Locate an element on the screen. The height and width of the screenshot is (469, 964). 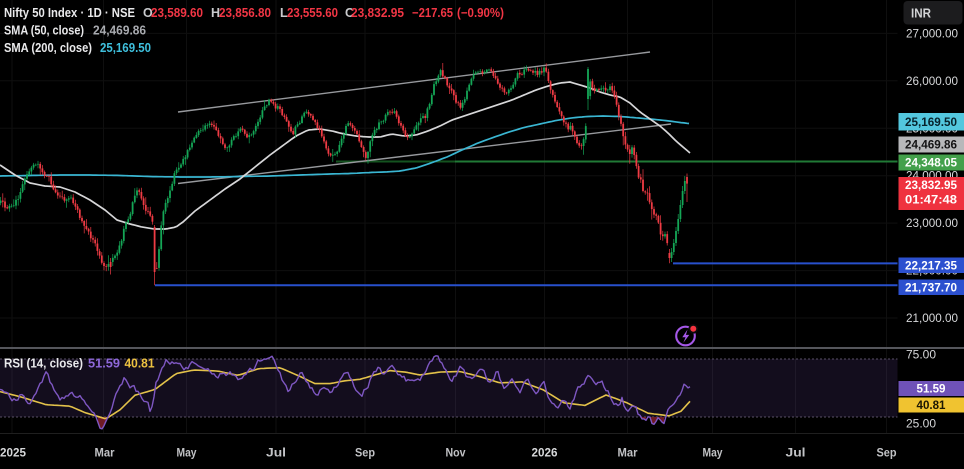
svg-text: −217.65 is located at coordinates (432, 13).